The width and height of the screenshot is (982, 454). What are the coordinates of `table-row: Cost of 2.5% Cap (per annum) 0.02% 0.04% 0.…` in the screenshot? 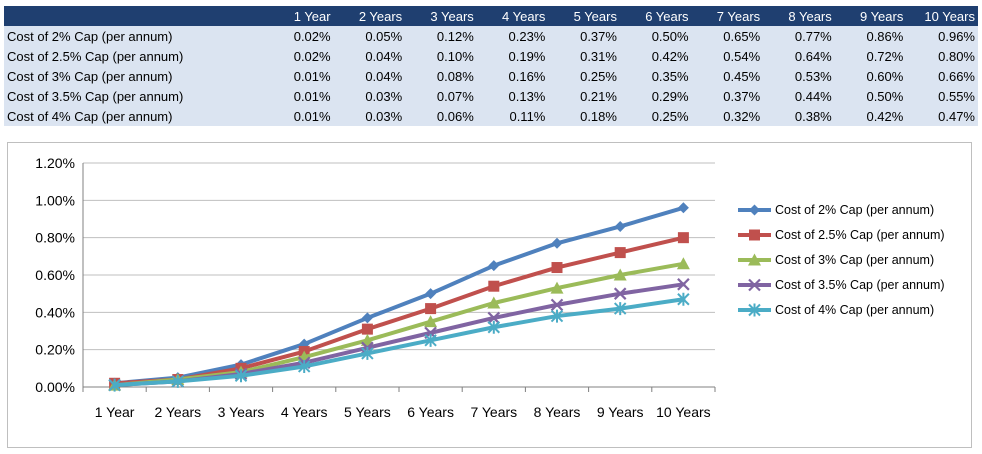 It's located at (491, 56).